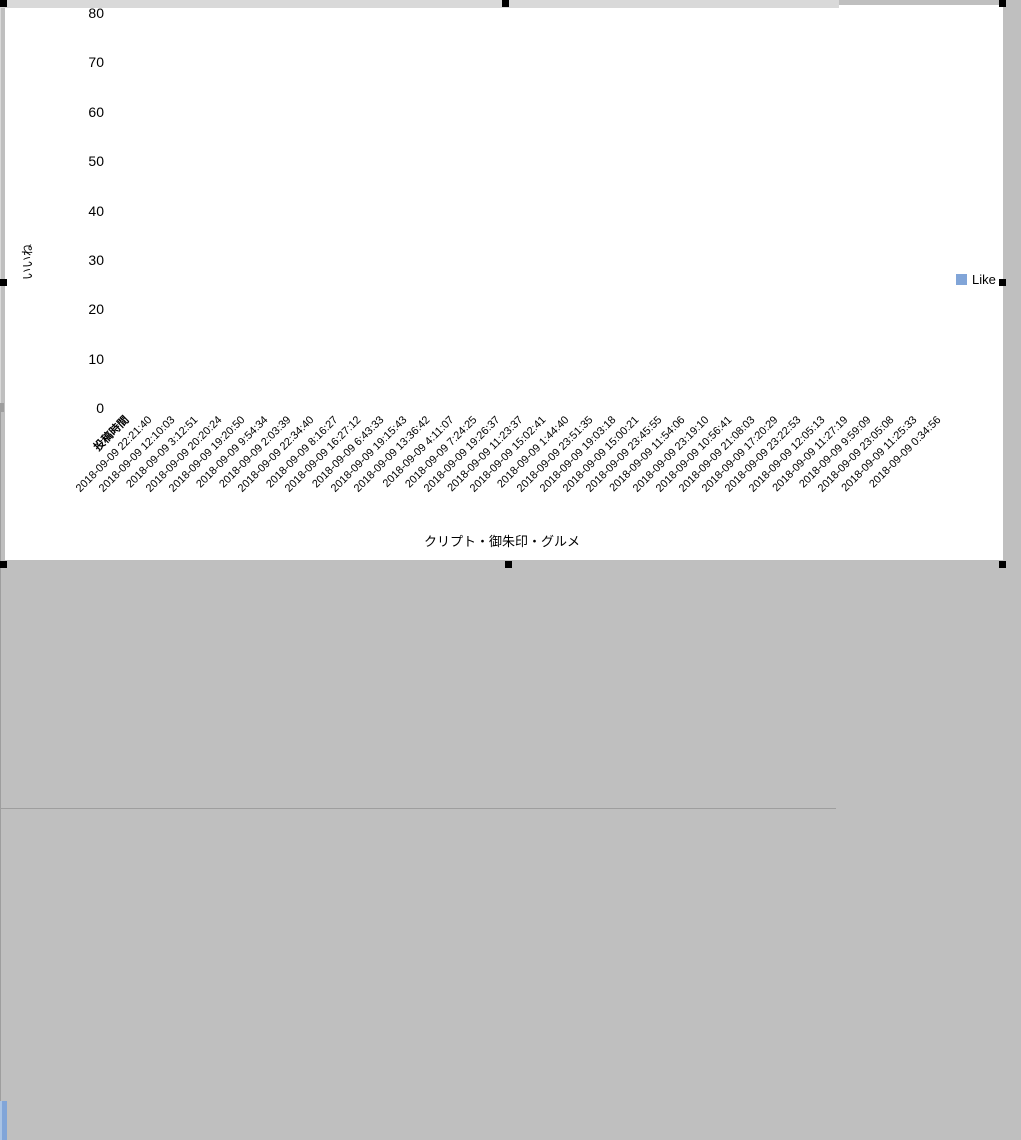 The width and height of the screenshot is (1021, 1140). Describe the element at coordinates (96, 210) in the screenshot. I see `y-axis-tick-label: 40` at that location.